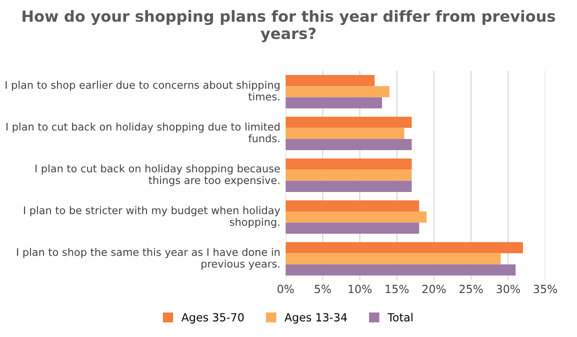  What do you see at coordinates (289, 26) in the screenshot?
I see `chart-title: How do your shopping plans for this year differ from previous years?` at bounding box center [289, 26].